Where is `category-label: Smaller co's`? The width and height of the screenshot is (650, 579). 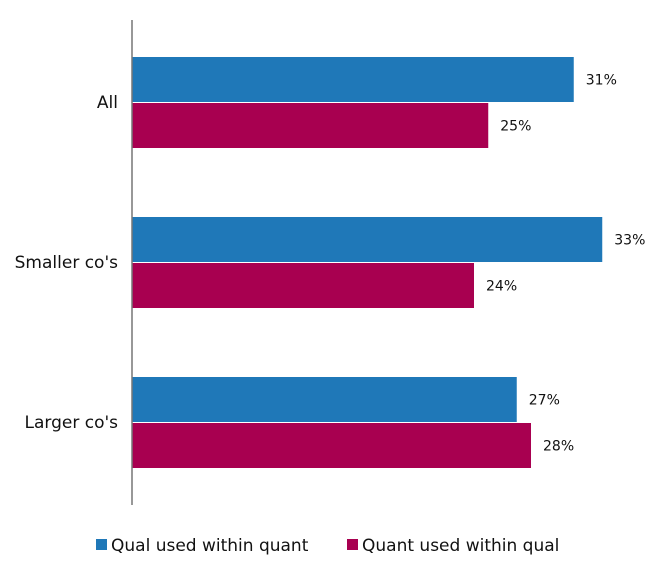 category-label: Smaller co's is located at coordinates (66, 263).